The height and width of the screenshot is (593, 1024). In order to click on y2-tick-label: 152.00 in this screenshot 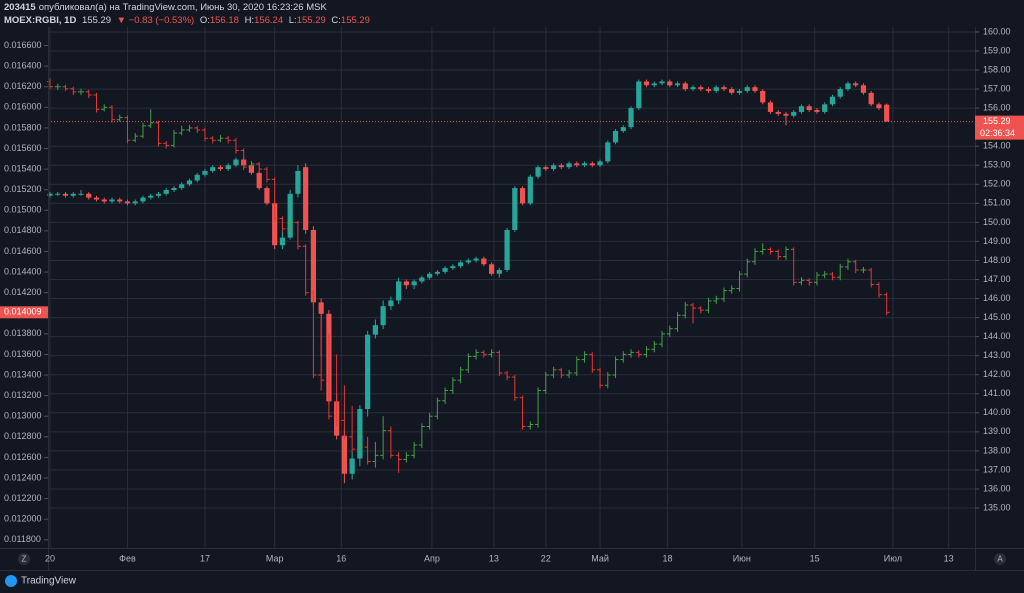, I will do `click(997, 184)`.